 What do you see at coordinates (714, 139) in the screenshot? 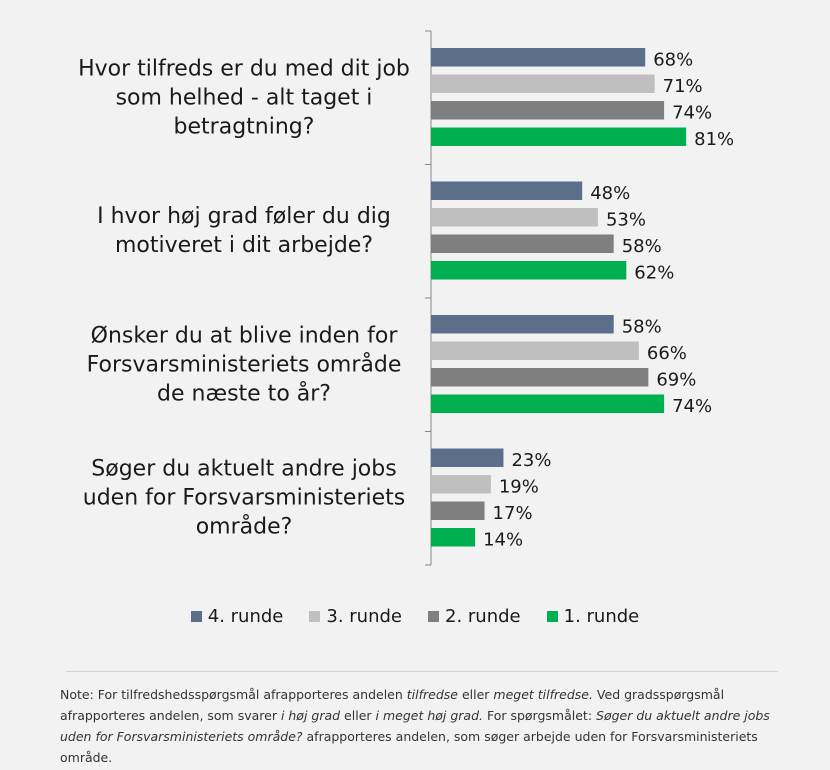
I see `data-label: 81%` at bounding box center [714, 139].